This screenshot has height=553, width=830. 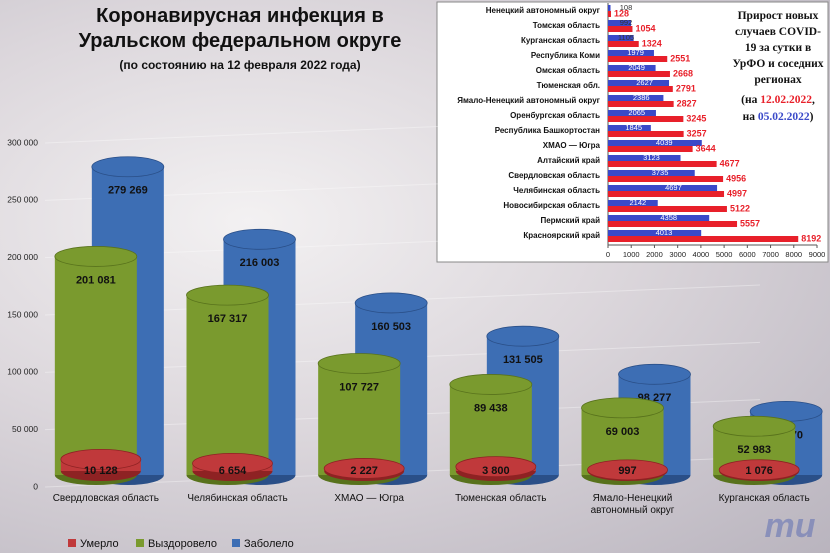 What do you see at coordinates (491, 408) in the screenshot?
I see `value-label: 89 438` at bounding box center [491, 408].